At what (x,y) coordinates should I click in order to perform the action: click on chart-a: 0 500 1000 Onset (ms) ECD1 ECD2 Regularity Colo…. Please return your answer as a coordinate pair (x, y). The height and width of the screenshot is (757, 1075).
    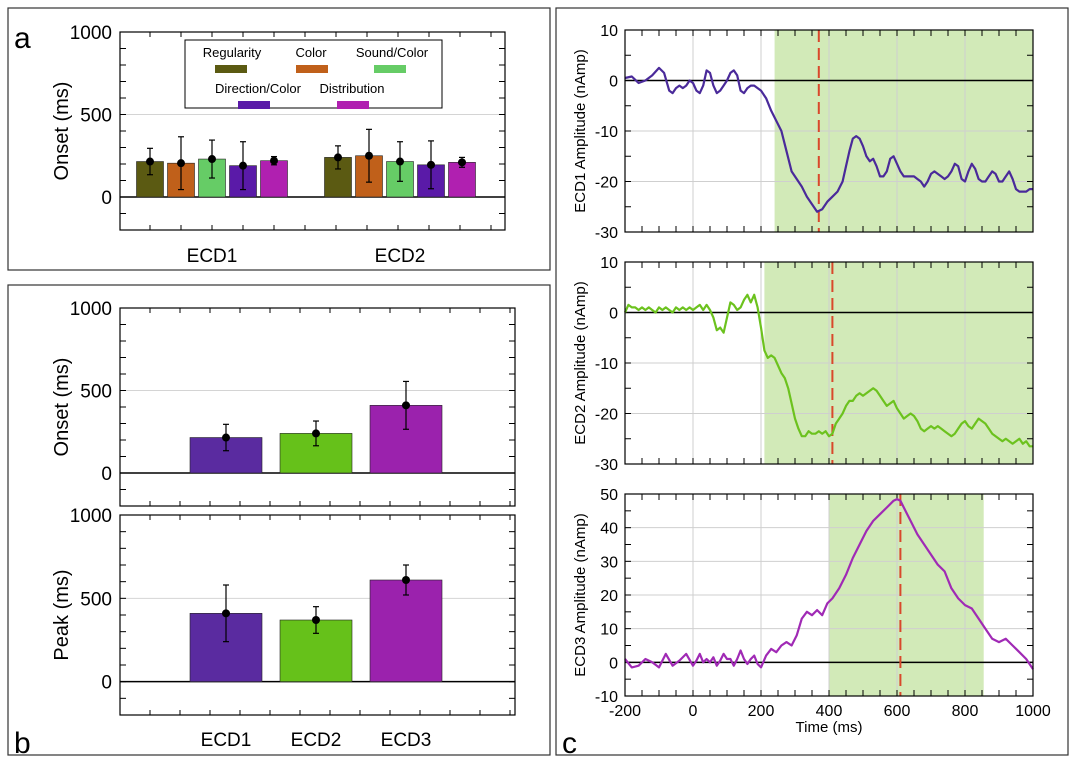
    Looking at the image, I should click on (278, 145).